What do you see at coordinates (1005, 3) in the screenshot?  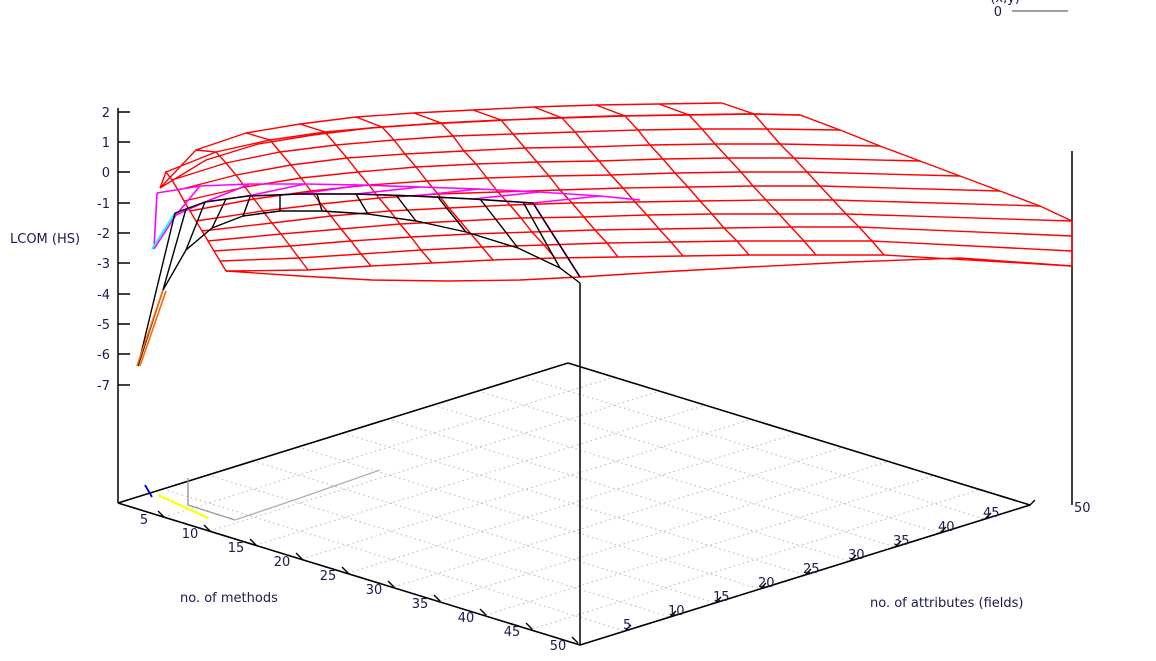 I see `legend-title: (x,y)` at bounding box center [1005, 3].